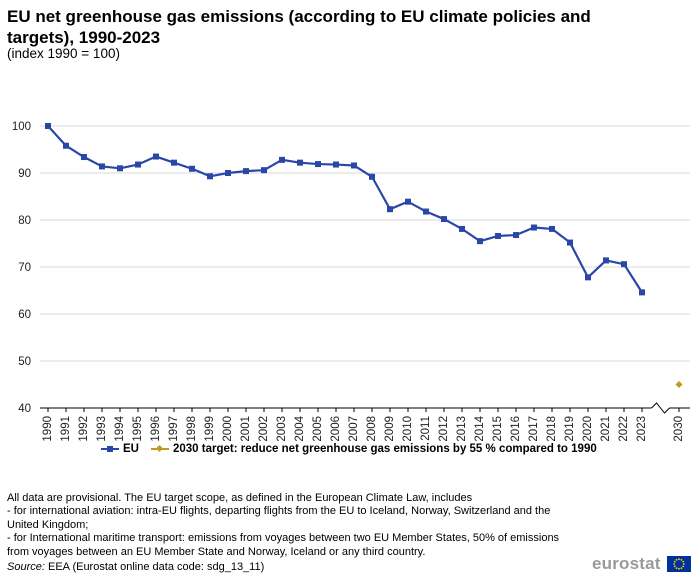 Image resolution: width=700 pixels, height=578 pixels. What do you see at coordinates (48, 429) in the screenshot?
I see `x-tick-label: 1990` at bounding box center [48, 429].